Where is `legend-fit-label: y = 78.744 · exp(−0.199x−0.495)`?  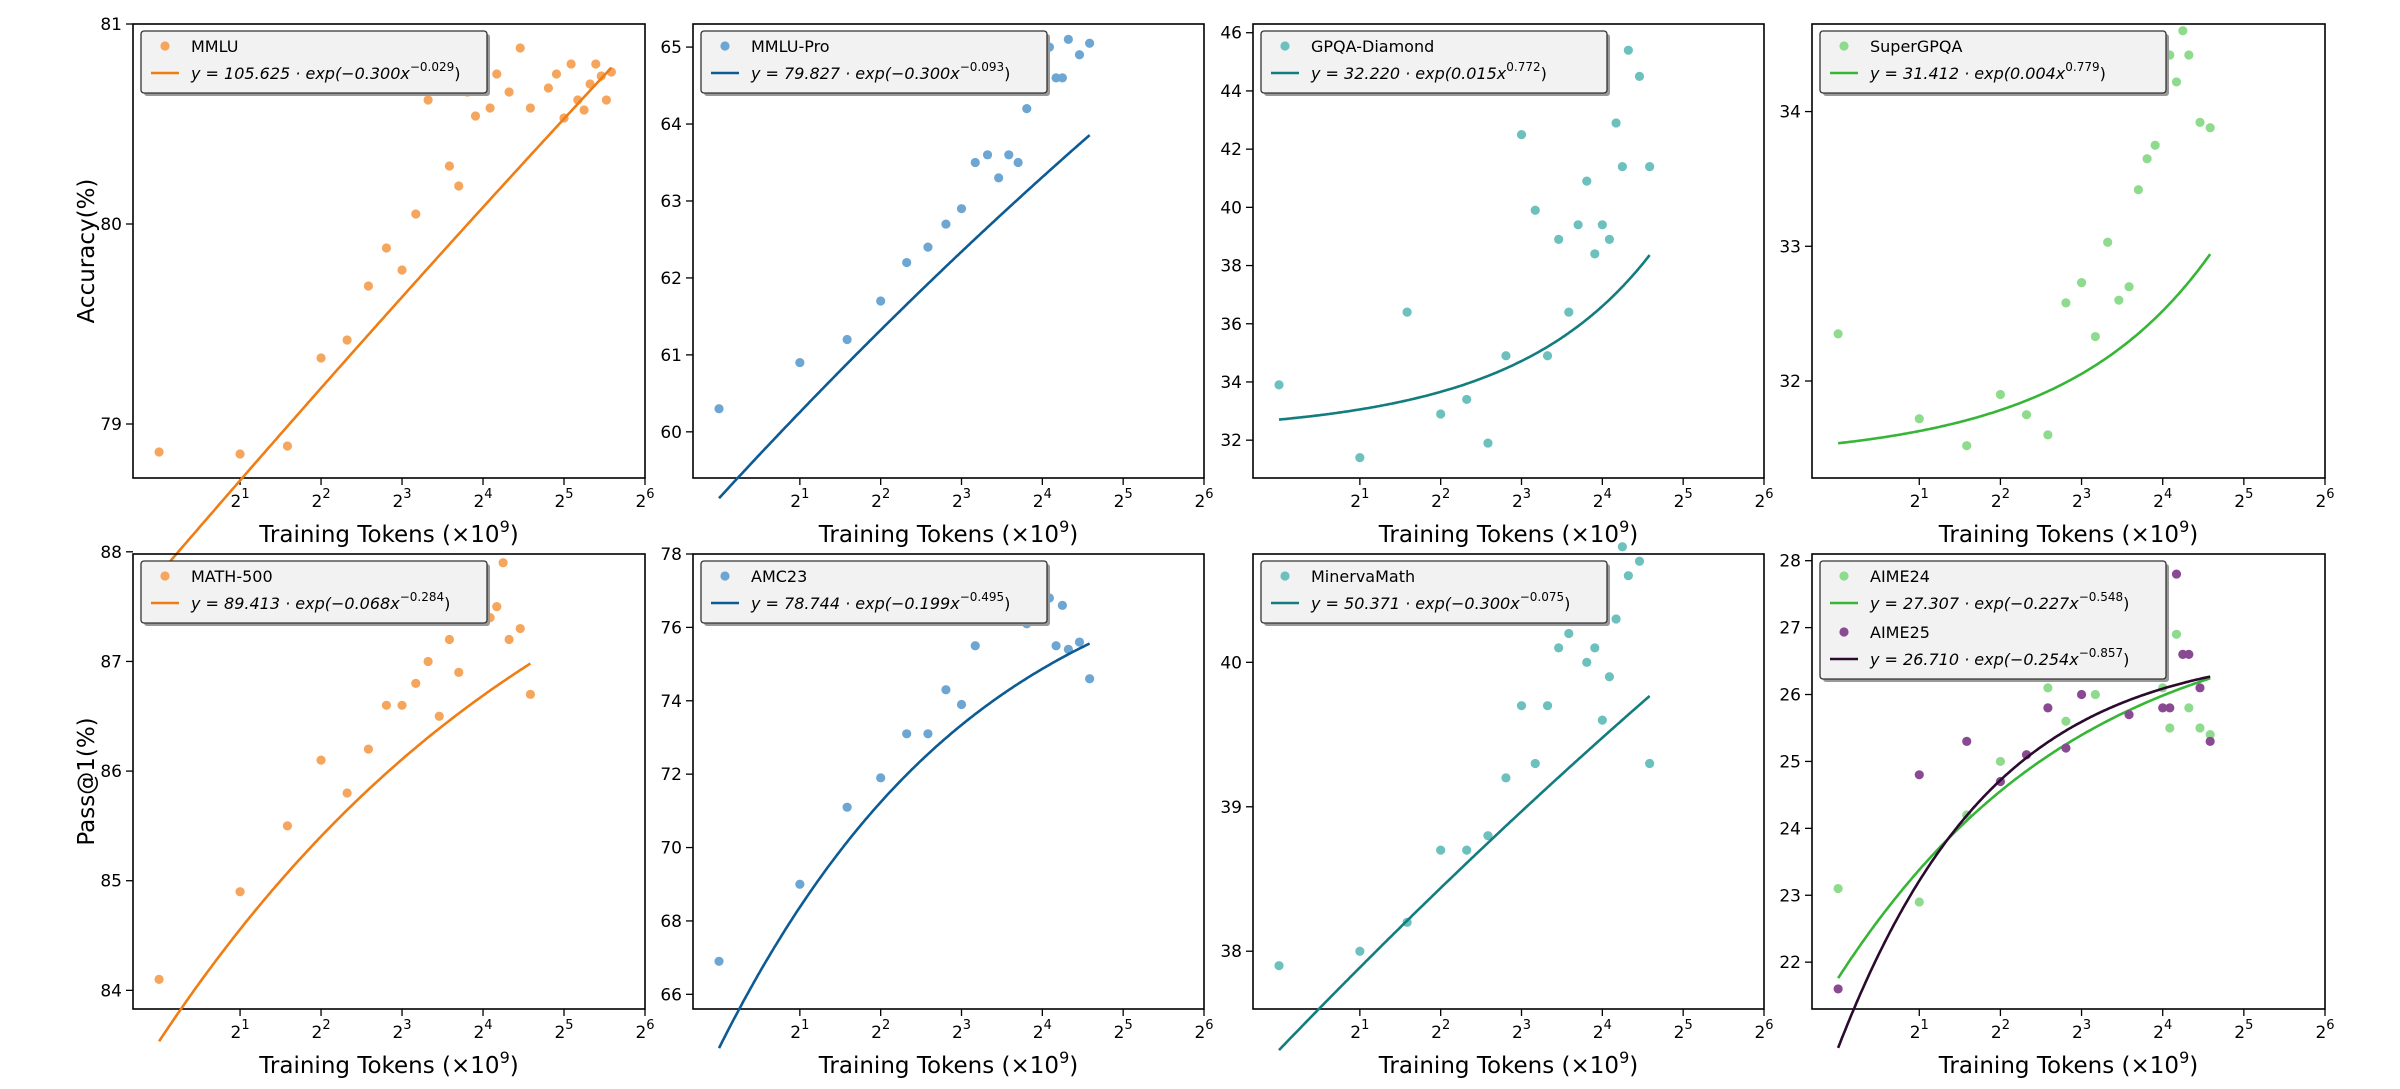 legend-fit-label: y = 78.744 · exp(−0.199x−0.495) is located at coordinates (880, 601).